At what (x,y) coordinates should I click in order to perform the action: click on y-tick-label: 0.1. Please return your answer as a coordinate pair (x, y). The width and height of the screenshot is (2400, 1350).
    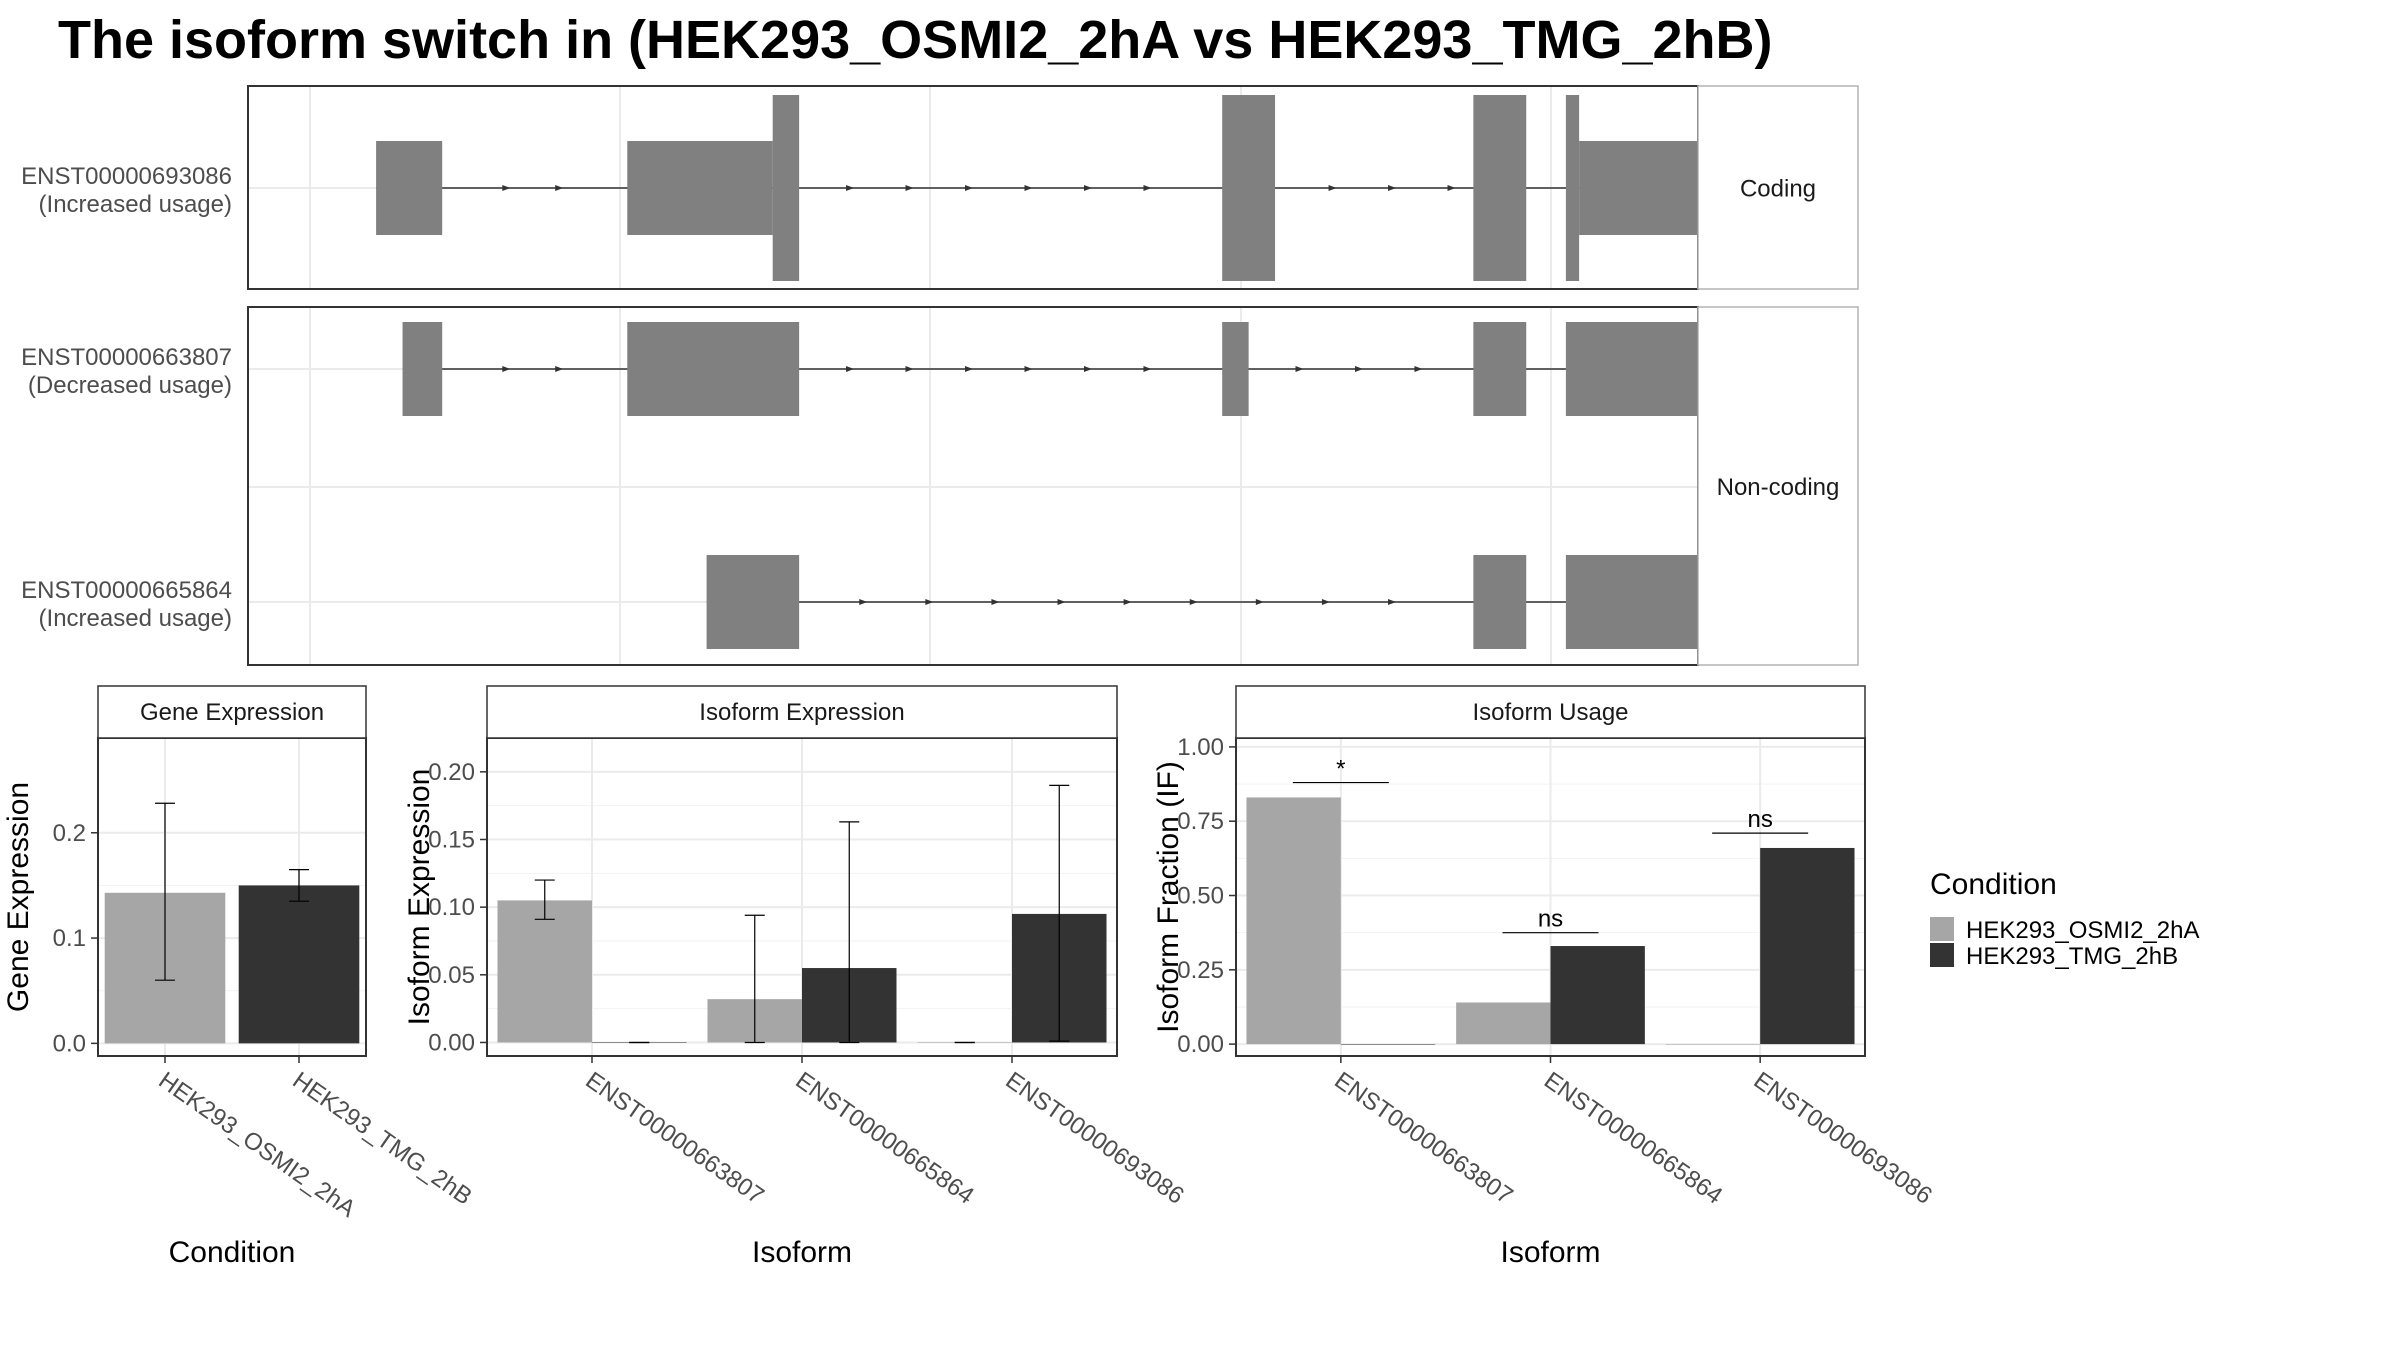
    Looking at the image, I should click on (69, 938).